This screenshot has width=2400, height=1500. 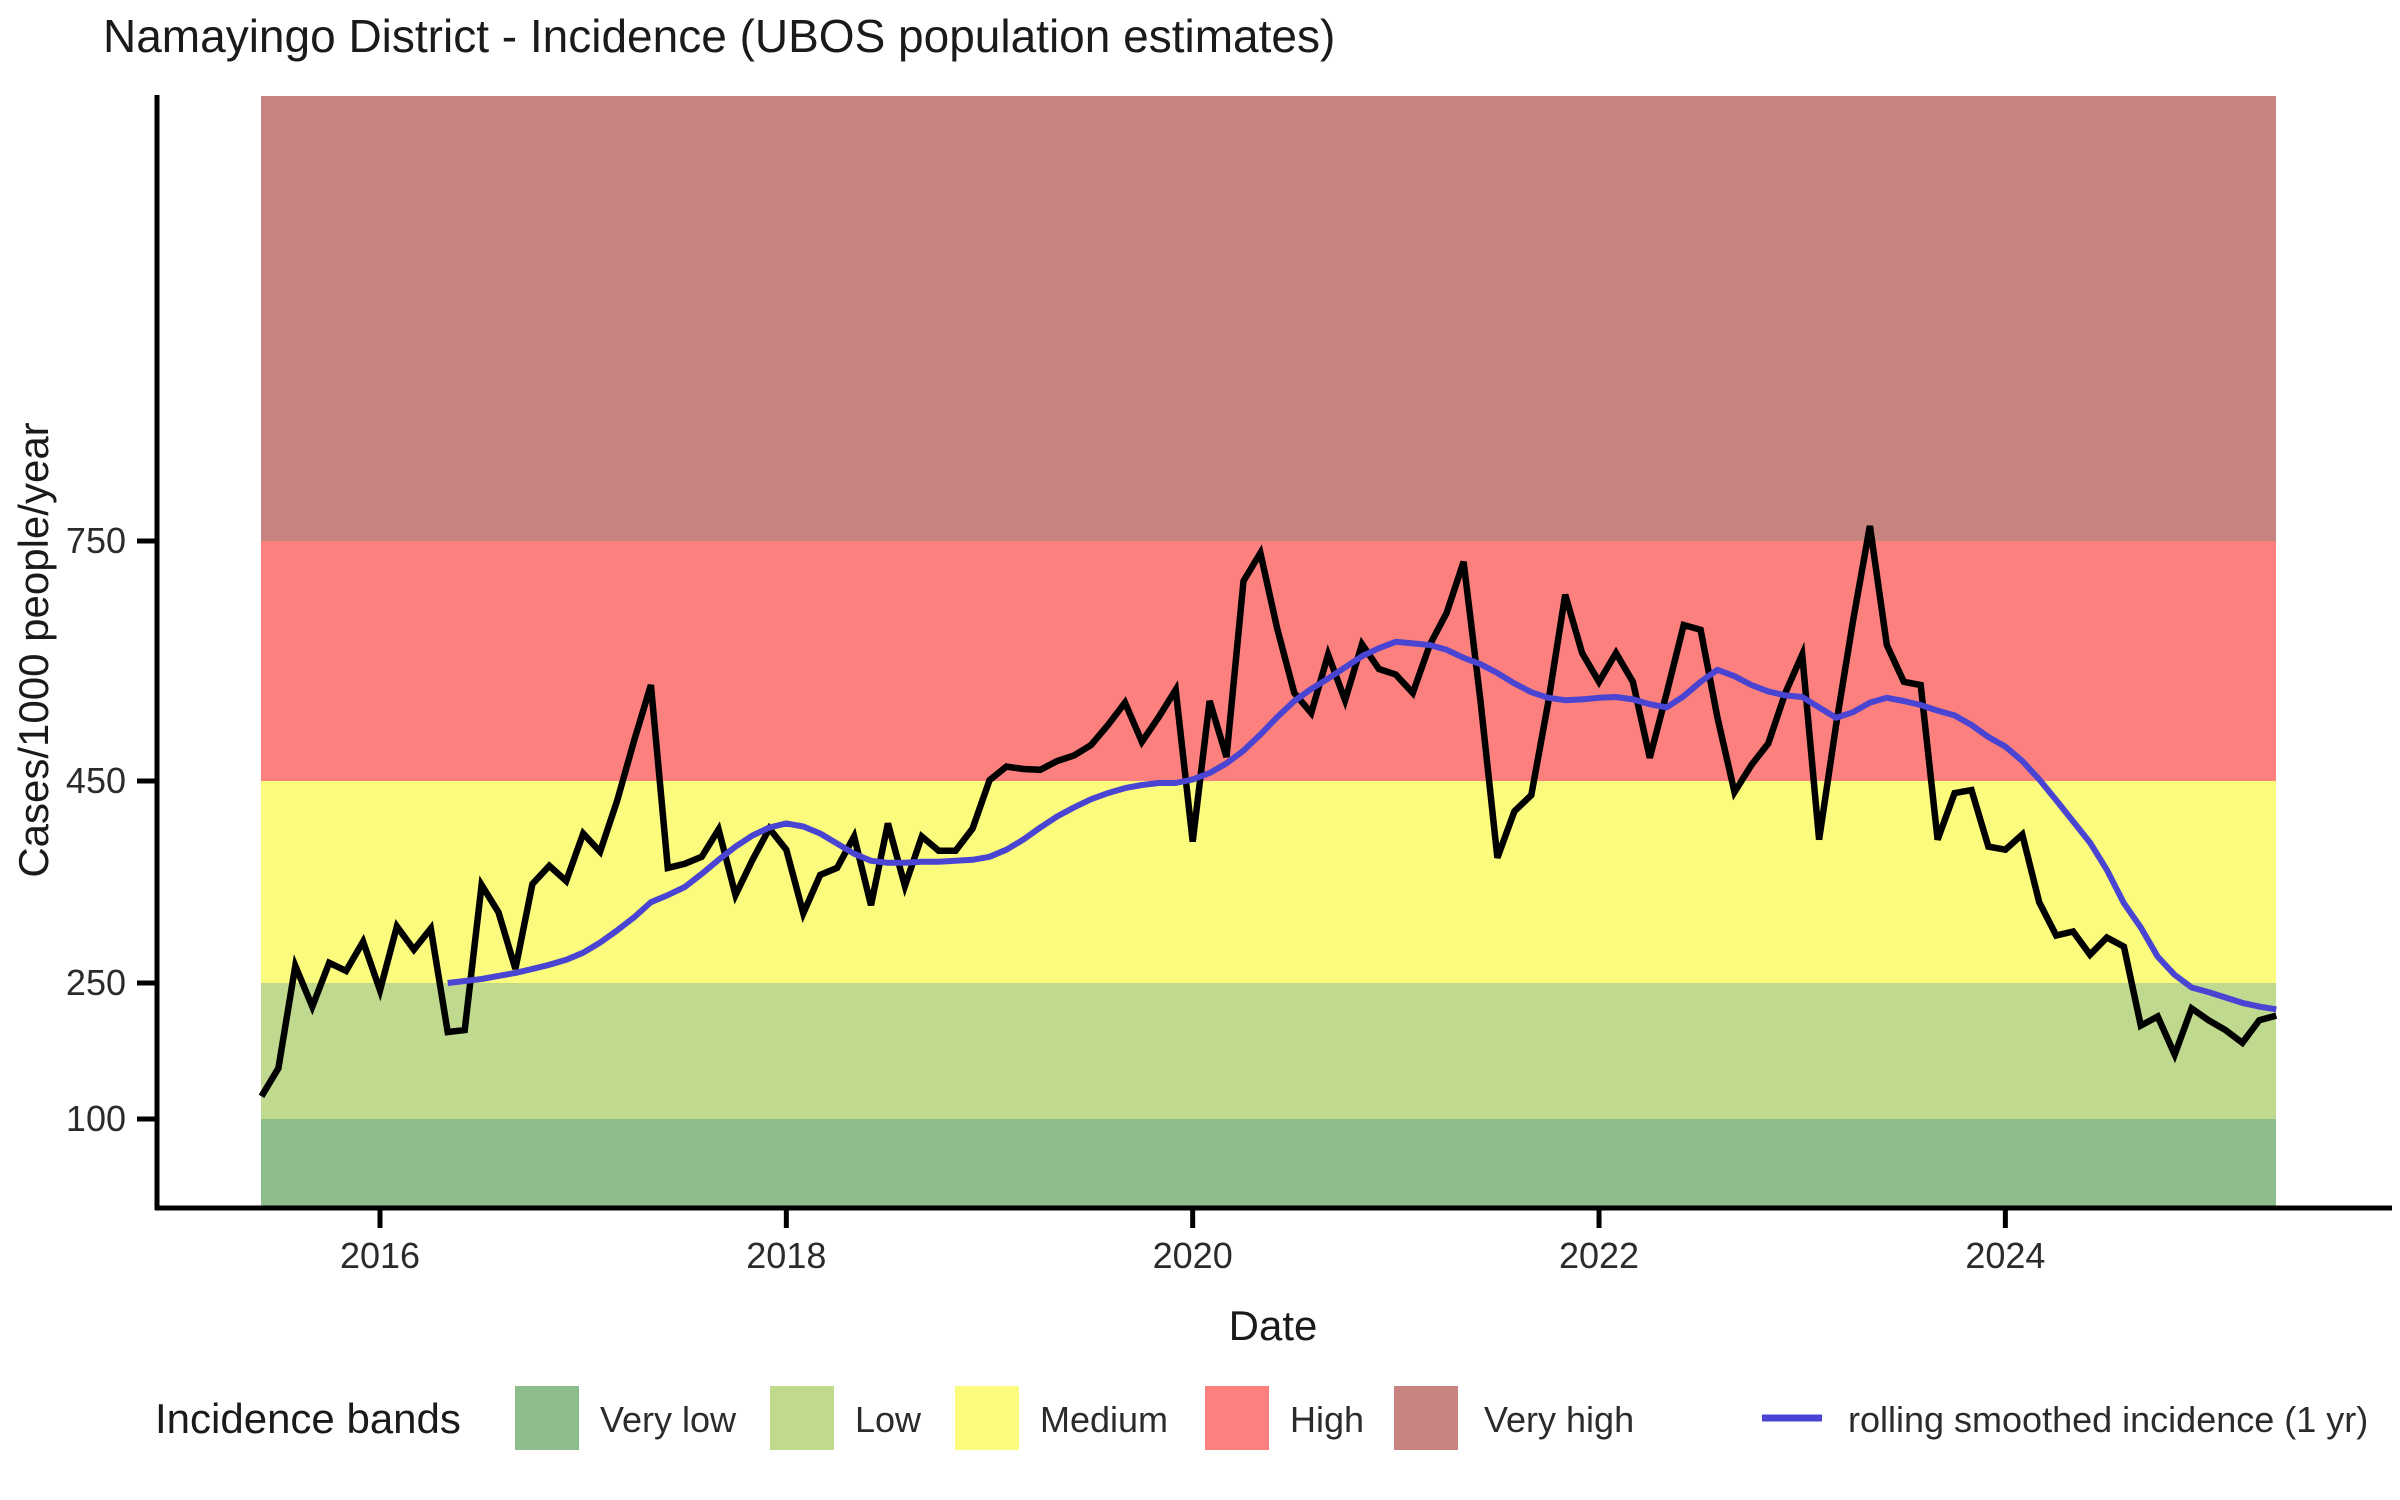 What do you see at coordinates (1599, 1255) in the screenshot?
I see `x-tick-label: 2022` at bounding box center [1599, 1255].